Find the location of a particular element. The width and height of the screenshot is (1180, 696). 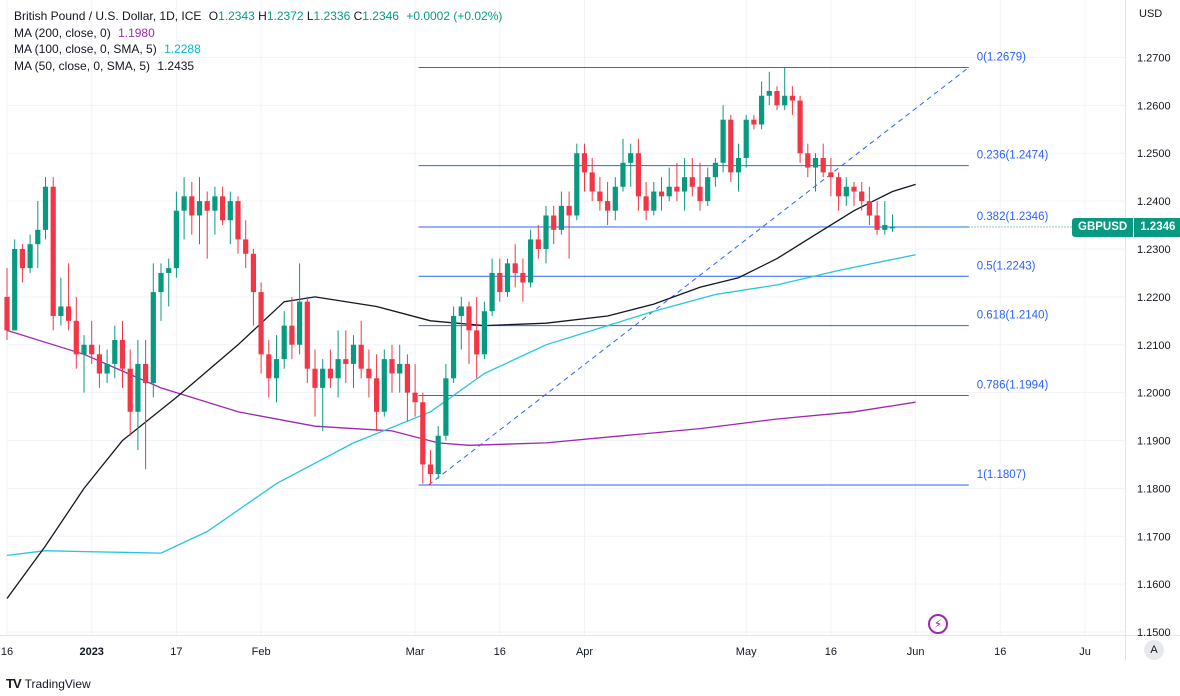

price-tick-label: 1.1600 is located at coordinates (1154, 585).